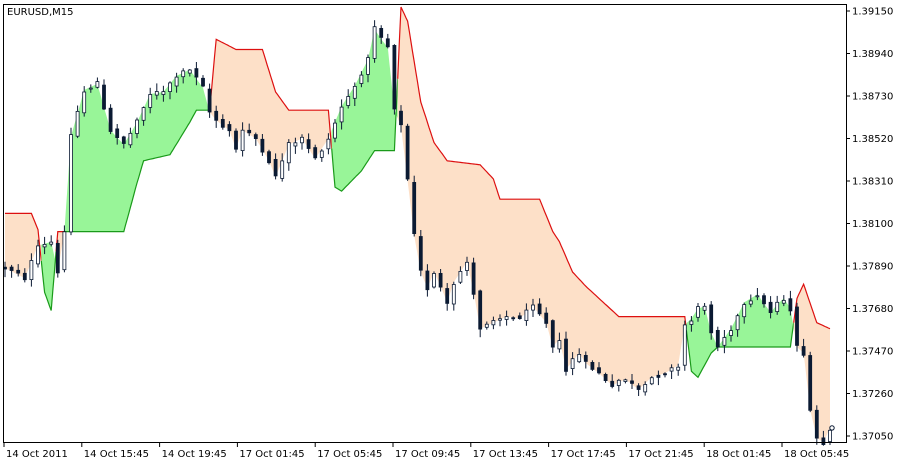 The image size is (900, 468). I want to click on y-tick-label: 1.38520, so click(872, 139).